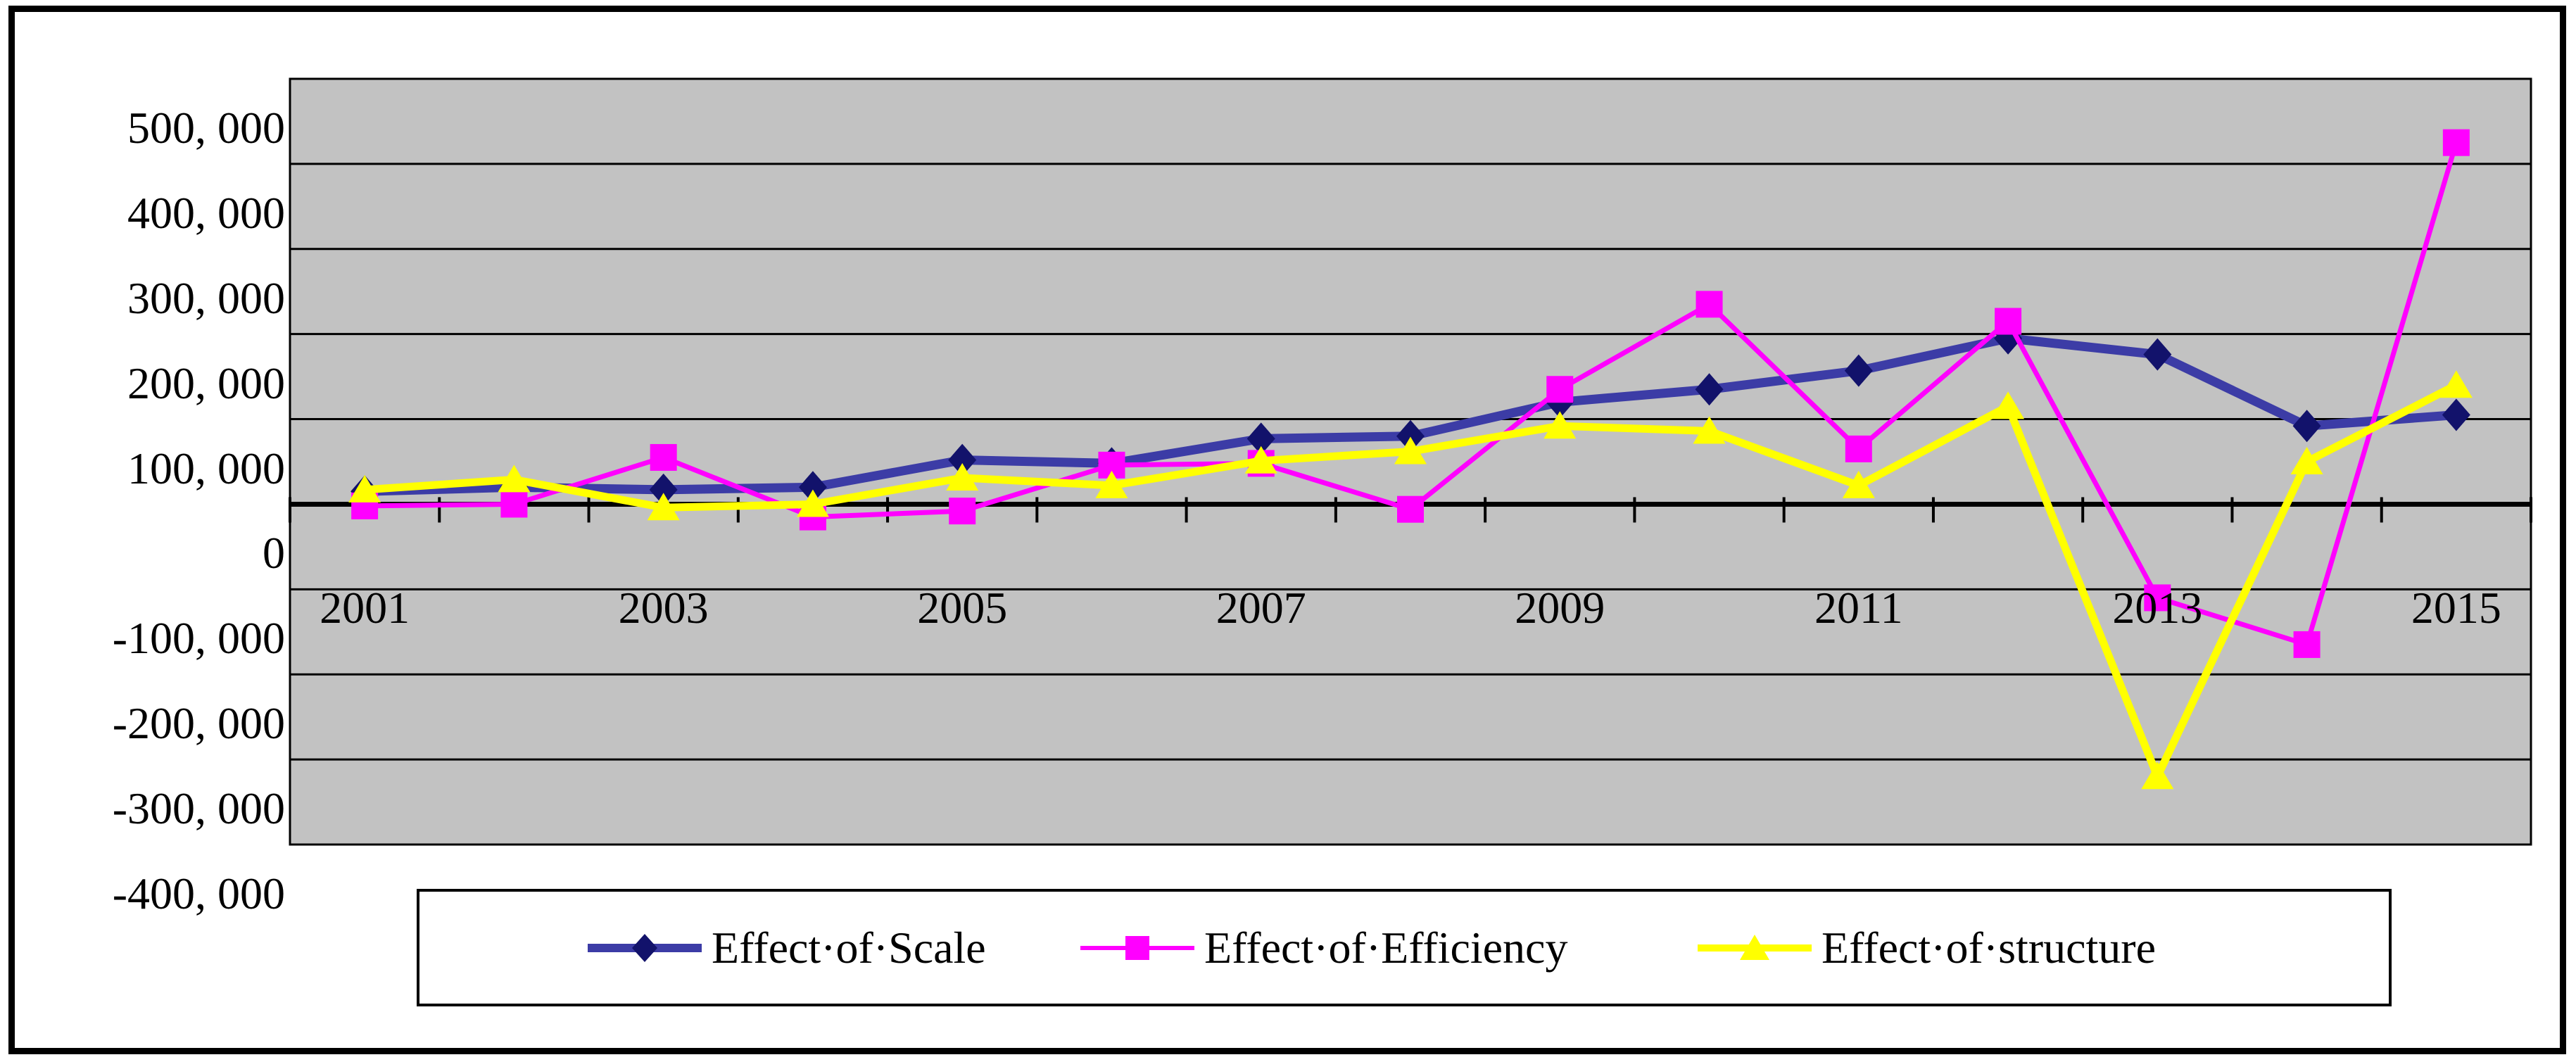 This screenshot has height=1062, width=2576. What do you see at coordinates (849, 947) in the screenshot?
I see `legend-label: Effect·of·Scale` at bounding box center [849, 947].